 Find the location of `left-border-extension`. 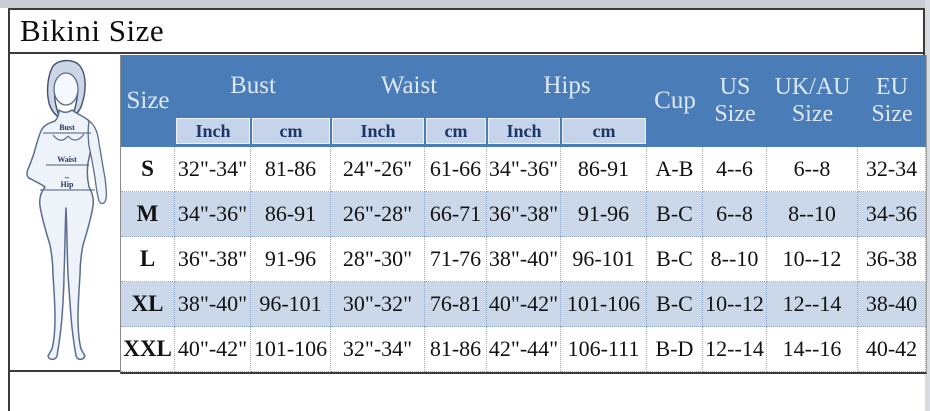

left-border-extension is located at coordinates (9, 391).